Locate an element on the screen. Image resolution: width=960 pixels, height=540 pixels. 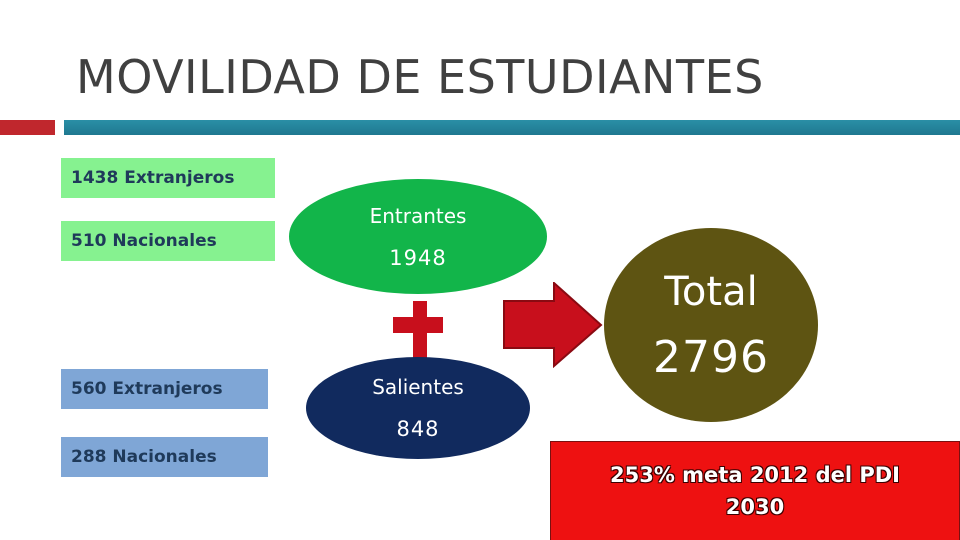
incoming-value: 1948 is located at coordinates (418, 257).